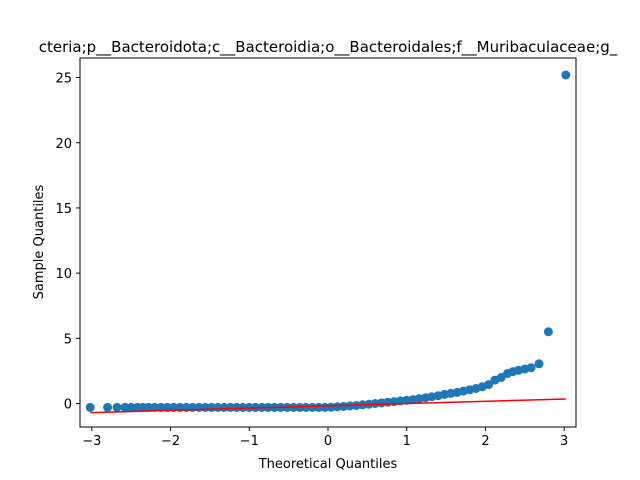  What do you see at coordinates (328, 441) in the screenshot?
I see `x-tick-label: 0` at bounding box center [328, 441].